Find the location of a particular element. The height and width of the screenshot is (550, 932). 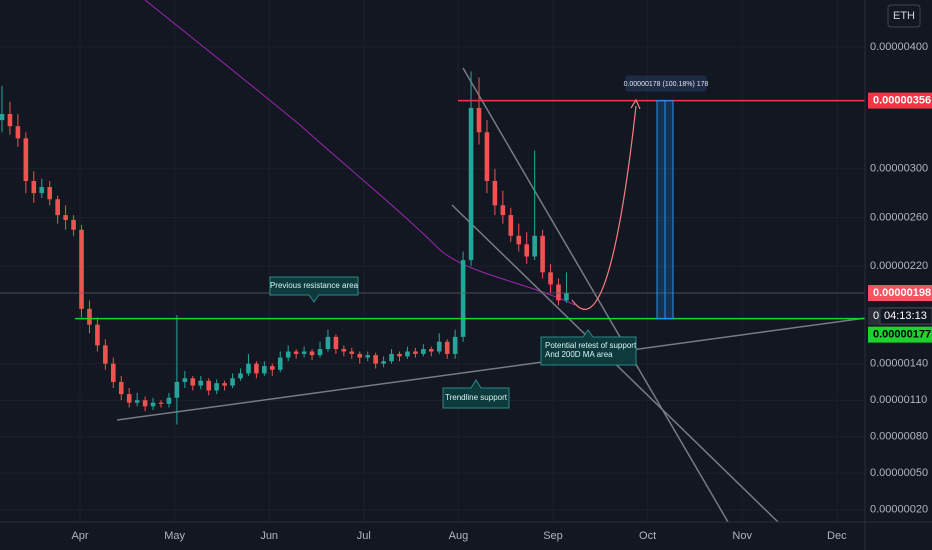

countdown-timer: 04:13:13 is located at coordinates (905, 316).